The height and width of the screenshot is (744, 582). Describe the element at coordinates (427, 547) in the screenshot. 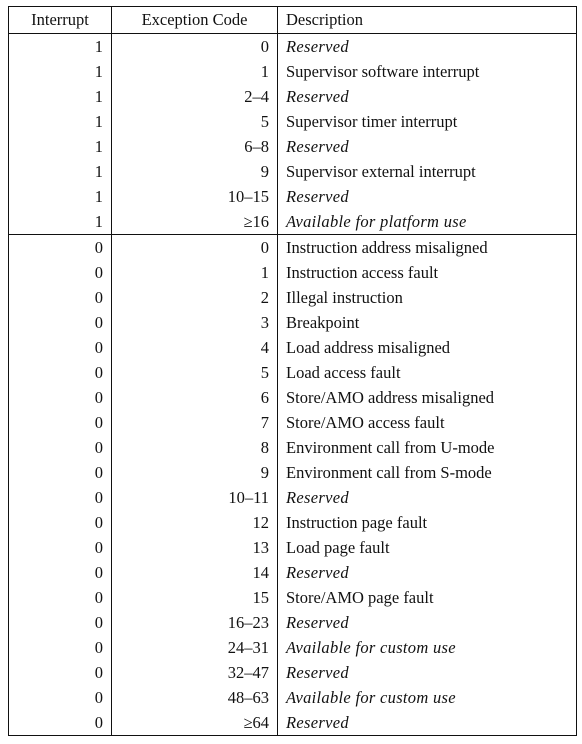

I see `description-cell: Load page fault` at that location.